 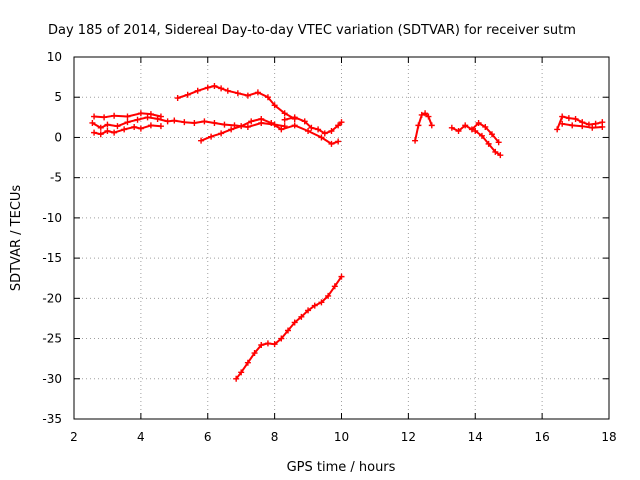 I want to click on x-tick-label: 4, so click(x=141, y=437).